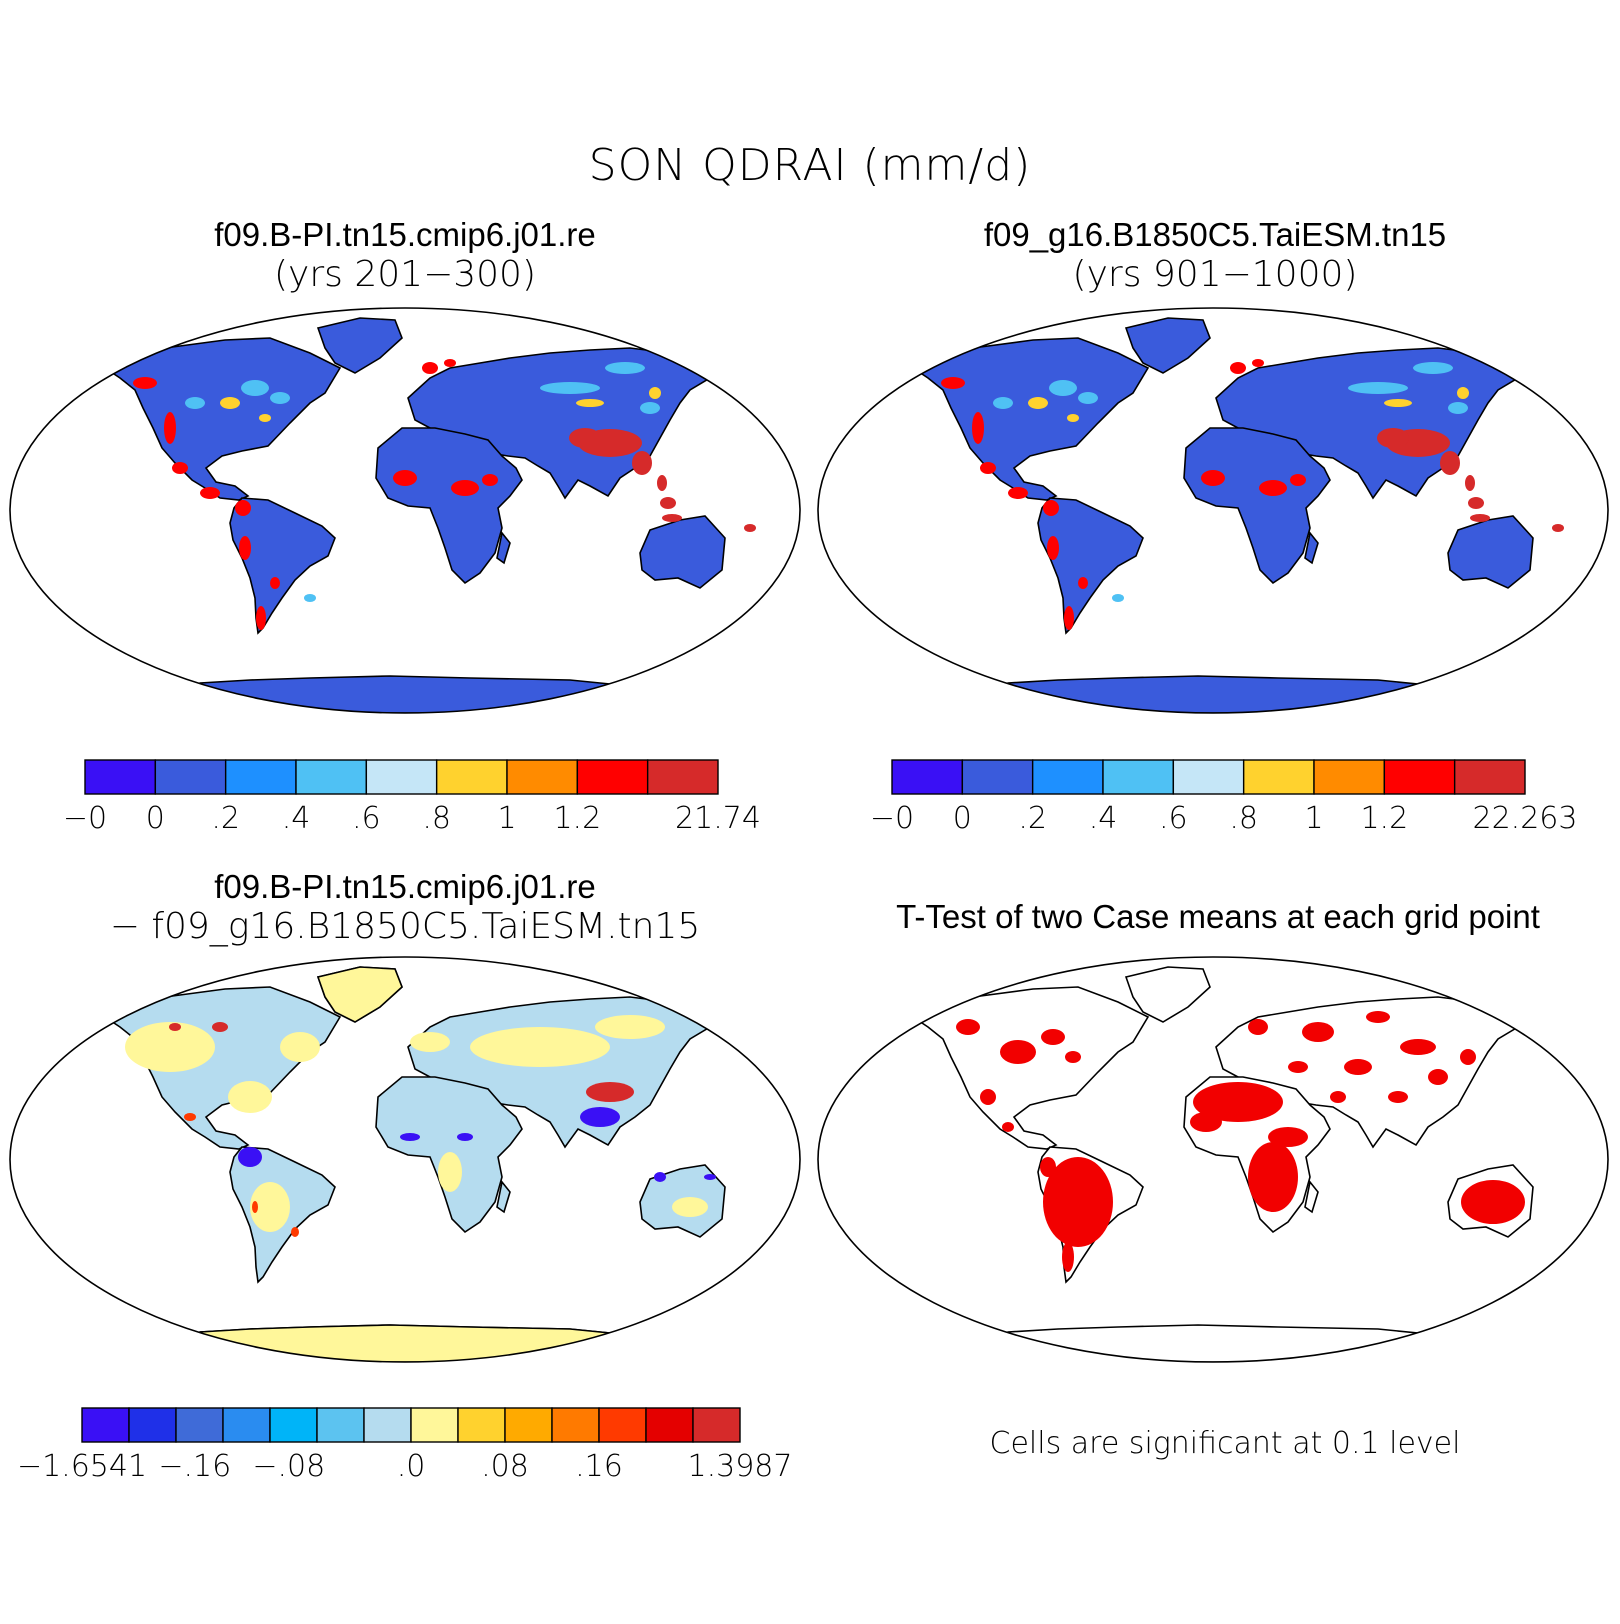 The height and width of the screenshot is (1624, 1620). I want to click on t-sig-south-america, so click(1048, 1167).